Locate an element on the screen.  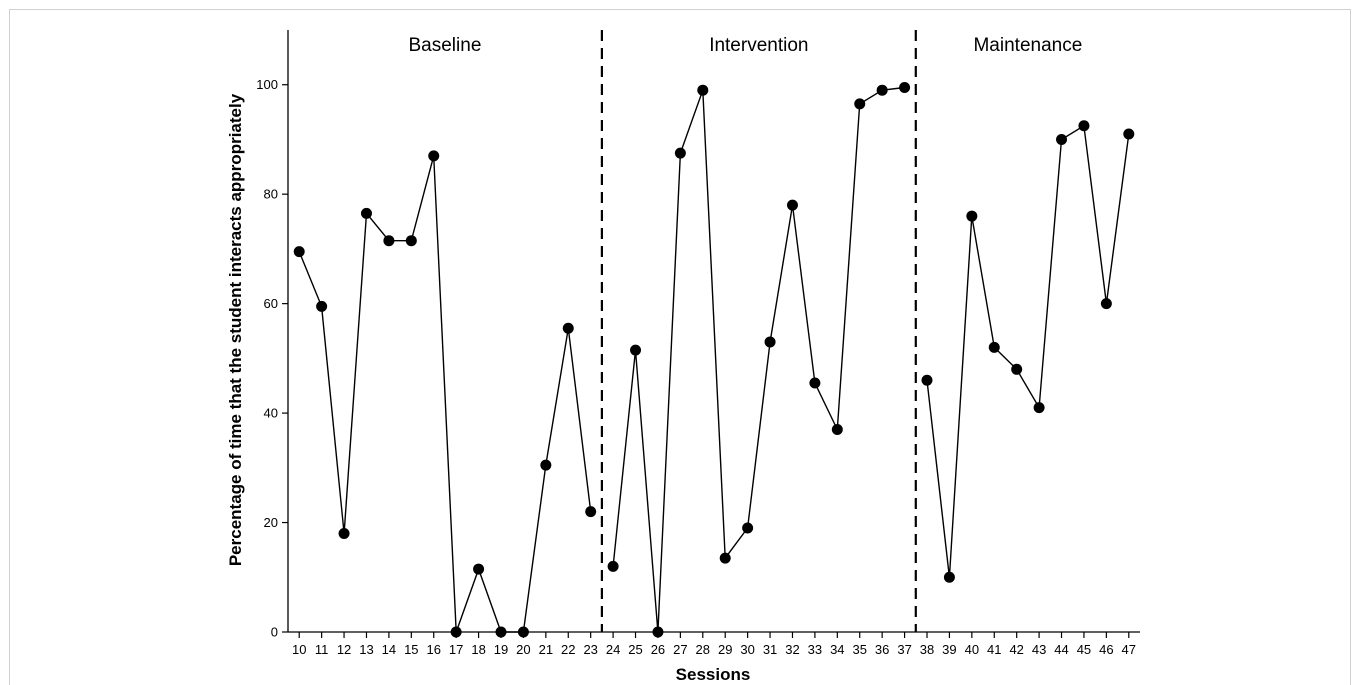
x-tick-label: 13 is located at coordinates (366, 649).